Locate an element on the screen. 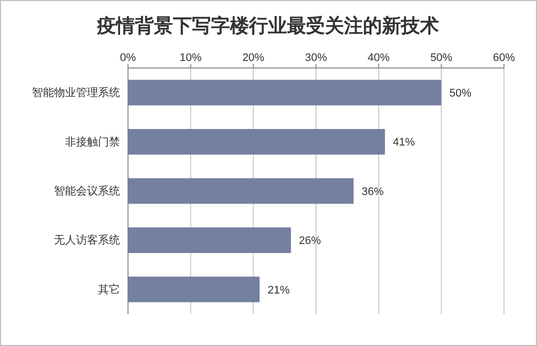 This screenshot has width=537, height=346. x-tick-label: 20% is located at coordinates (253, 58).